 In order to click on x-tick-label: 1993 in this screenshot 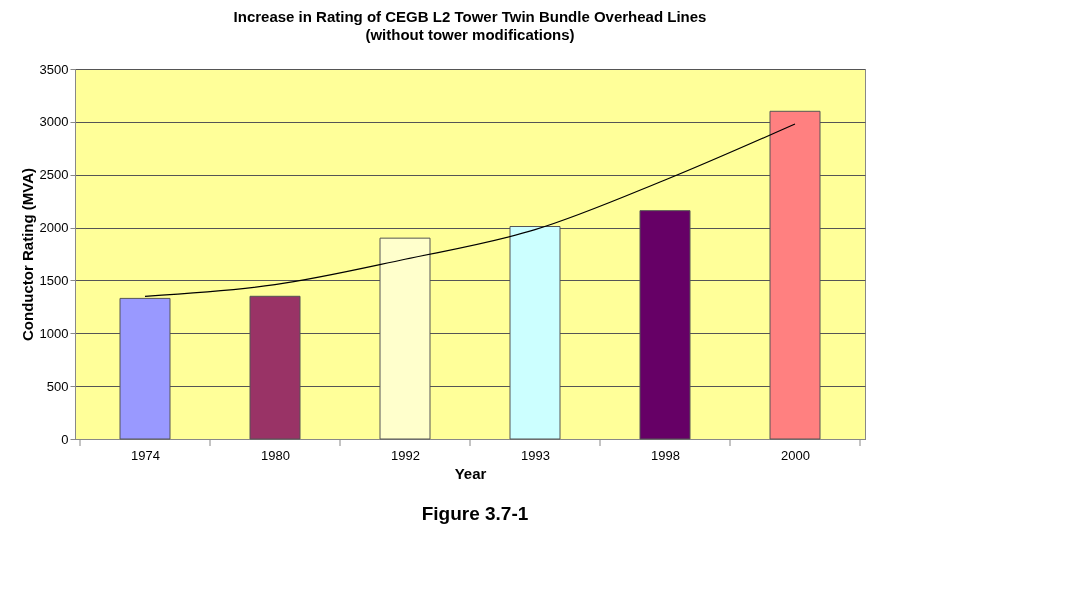, I will do `click(535, 455)`.